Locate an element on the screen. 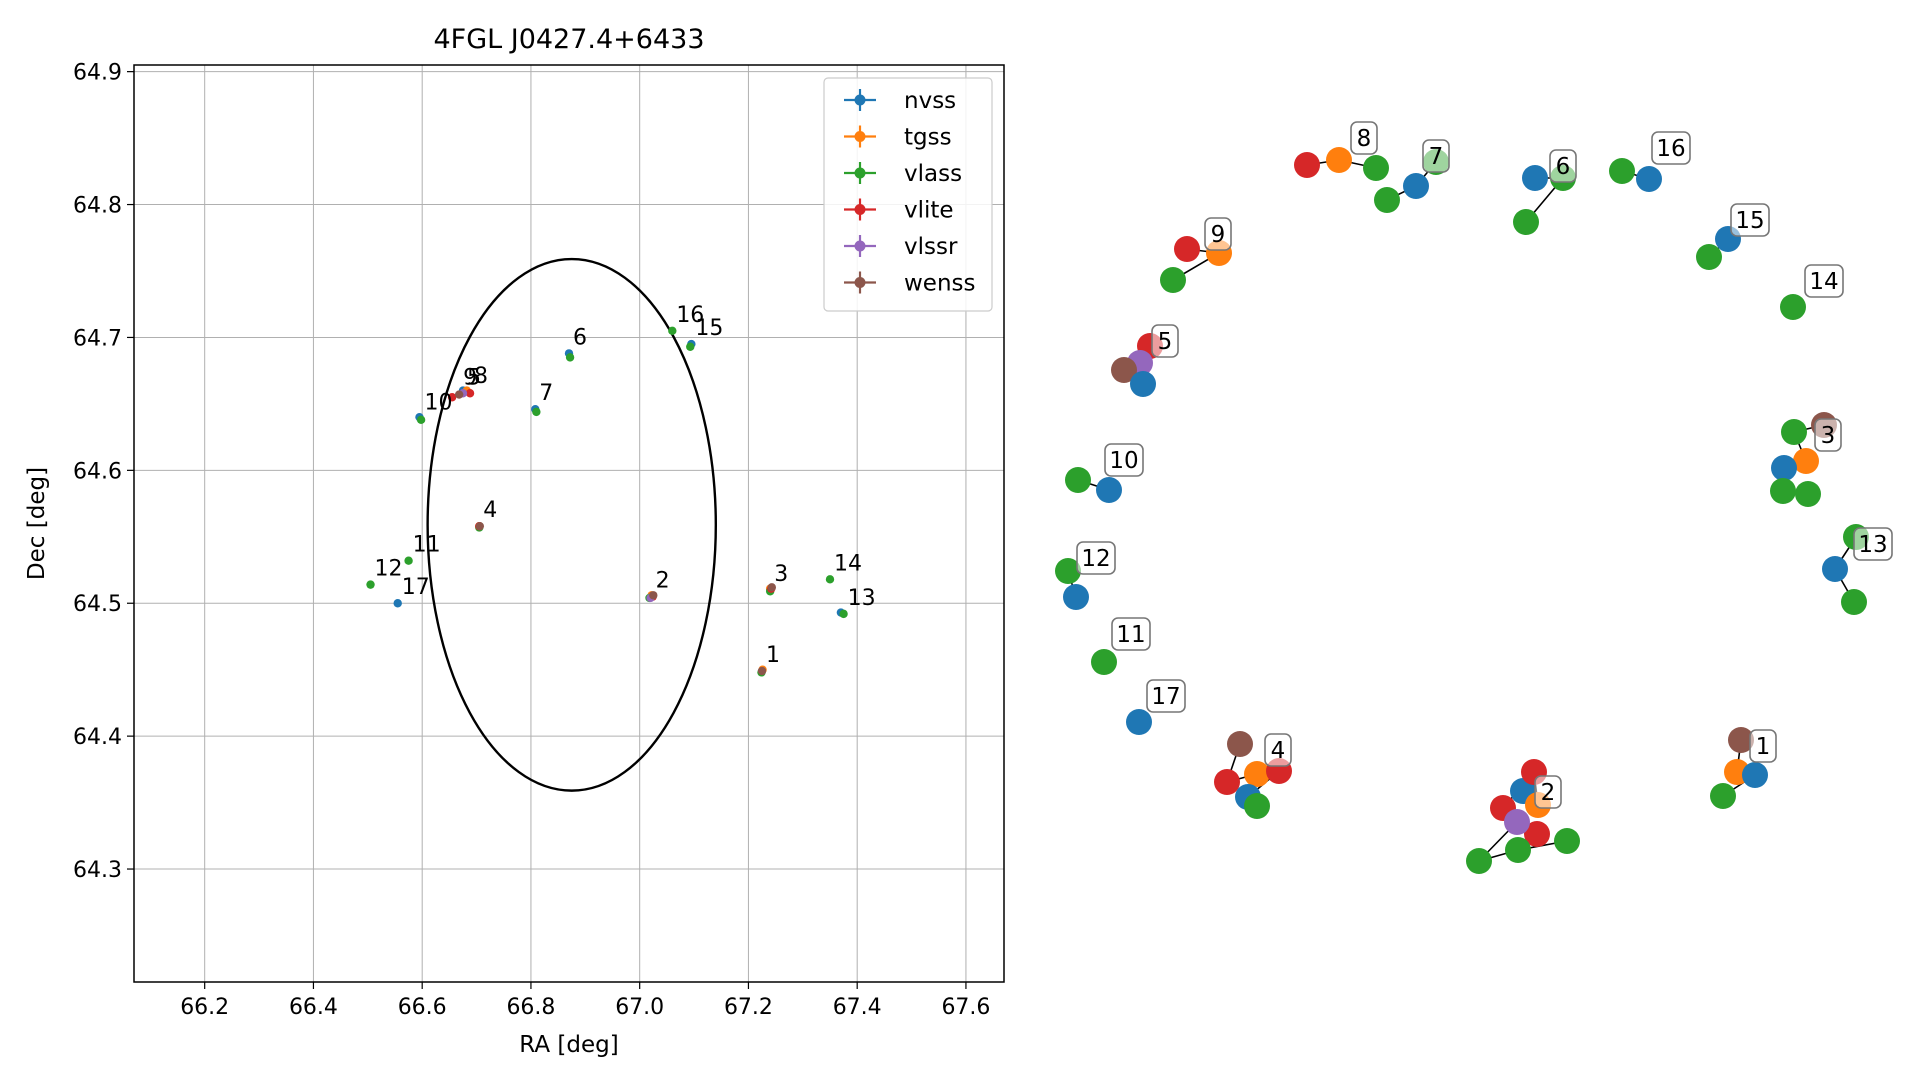 Image resolution: width=1919 pixels, height=1084 pixels. y-tick-label: 64.7 is located at coordinates (97, 338).